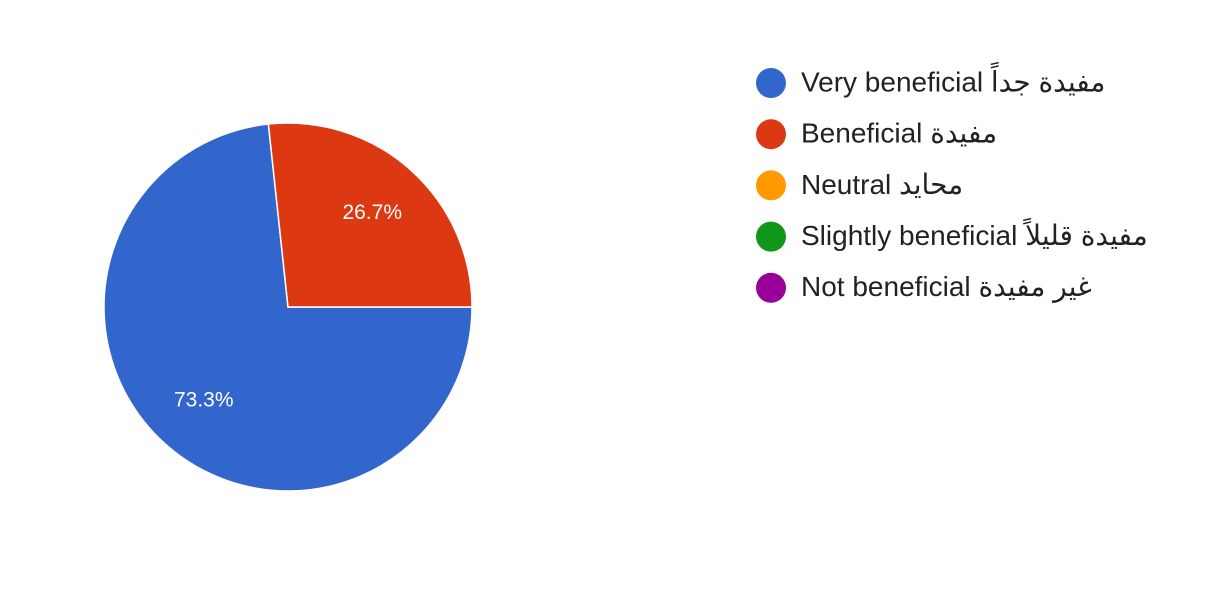 Image resolution: width=1224 pixels, height=600 pixels. I want to click on legend-label: Neutral محايد, so click(882, 184).